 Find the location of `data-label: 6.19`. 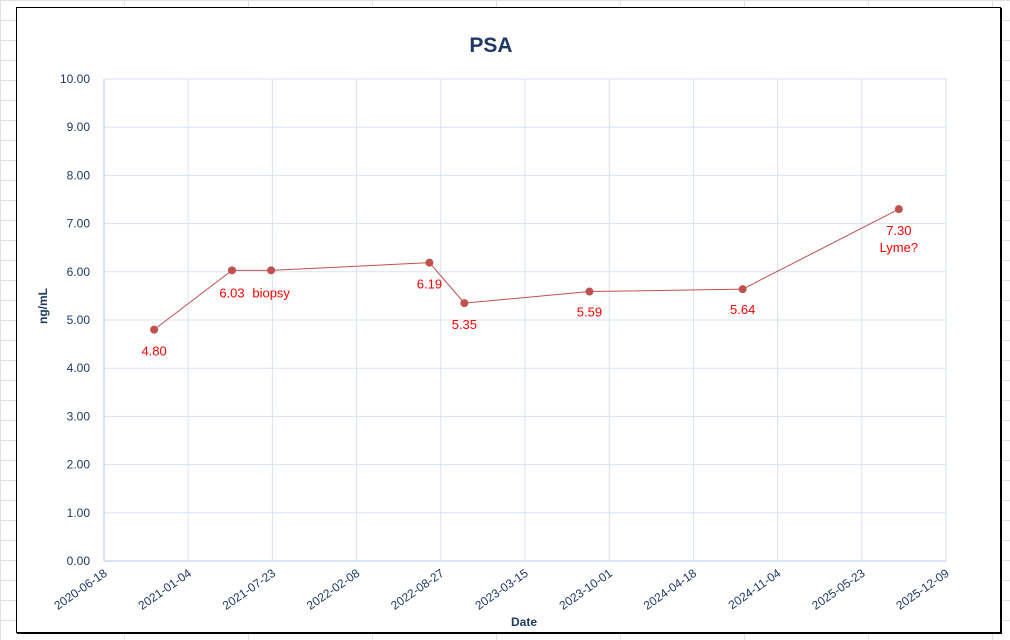

data-label: 6.19 is located at coordinates (429, 284).